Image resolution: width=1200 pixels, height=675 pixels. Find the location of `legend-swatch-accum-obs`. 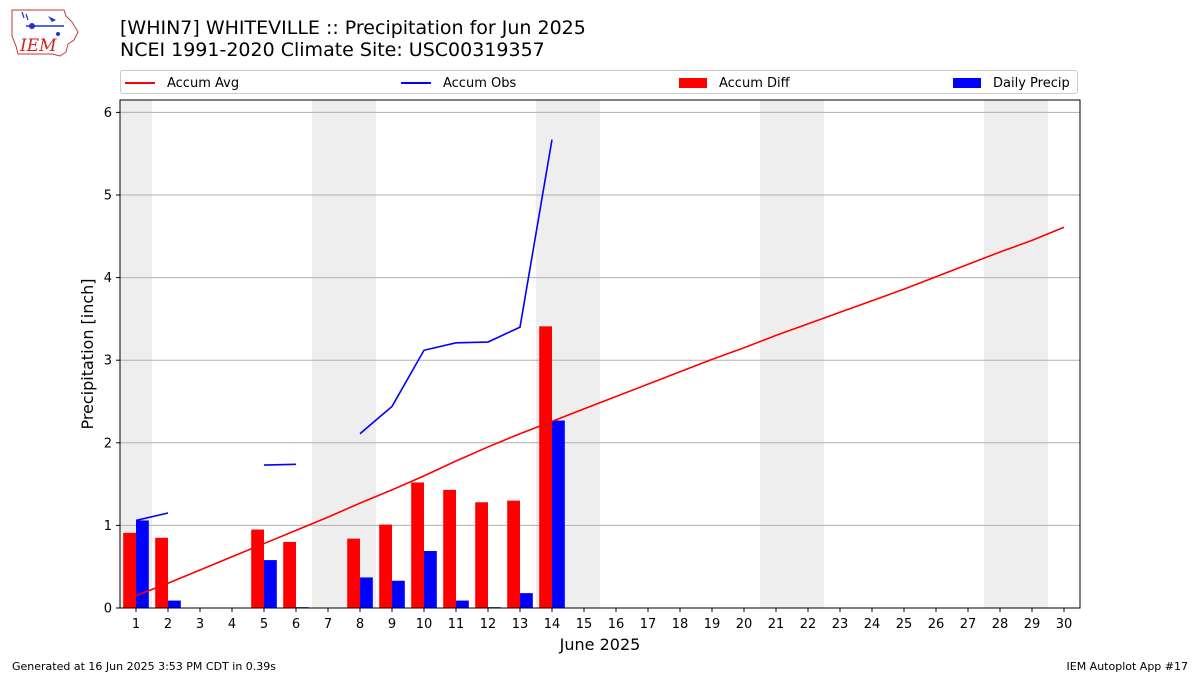

legend-swatch-accum-obs is located at coordinates (416, 83).